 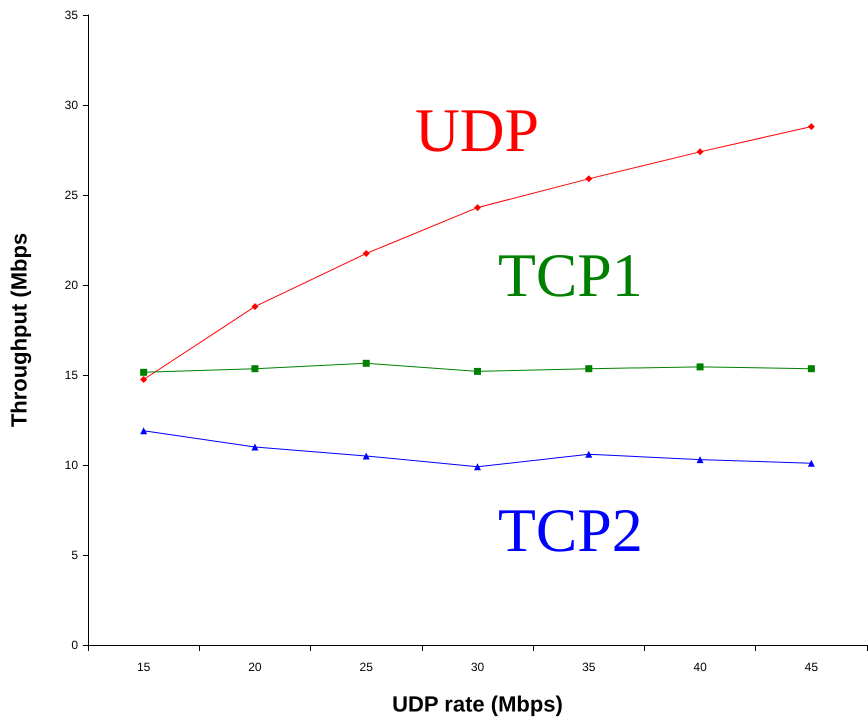 I want to click on x-tick-label: 25, so click(x=367, y=667).